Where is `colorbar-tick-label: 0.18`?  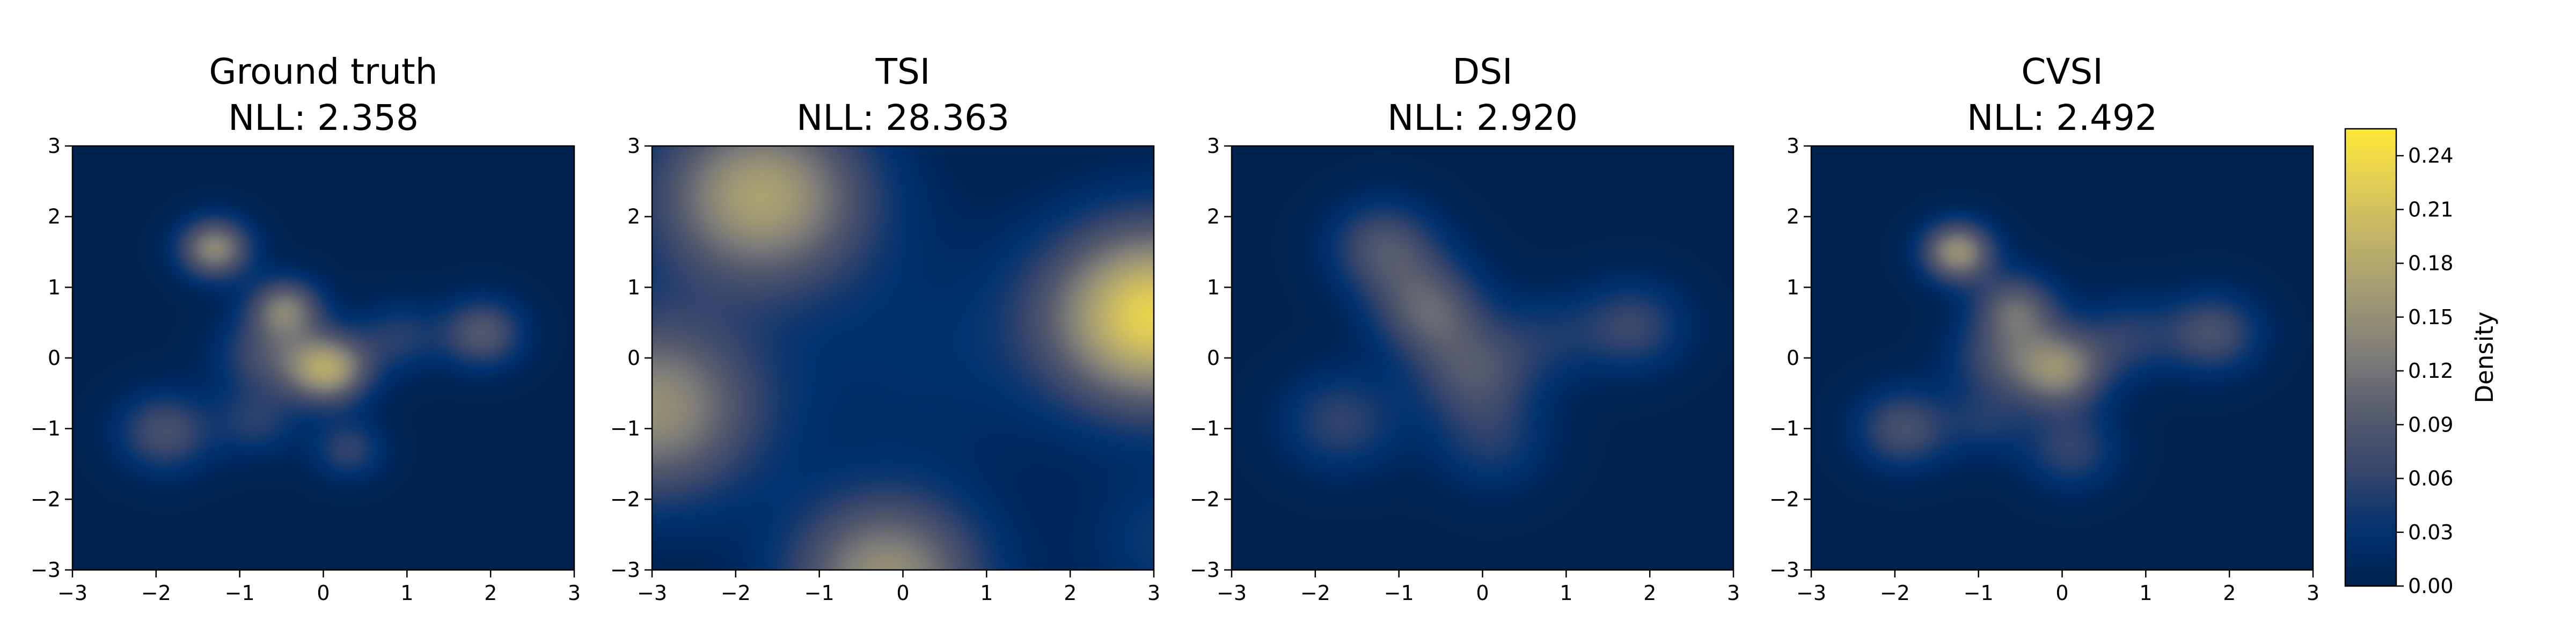
colorbar-tick-label: 0.18 is located at coordinates (2431, 263).